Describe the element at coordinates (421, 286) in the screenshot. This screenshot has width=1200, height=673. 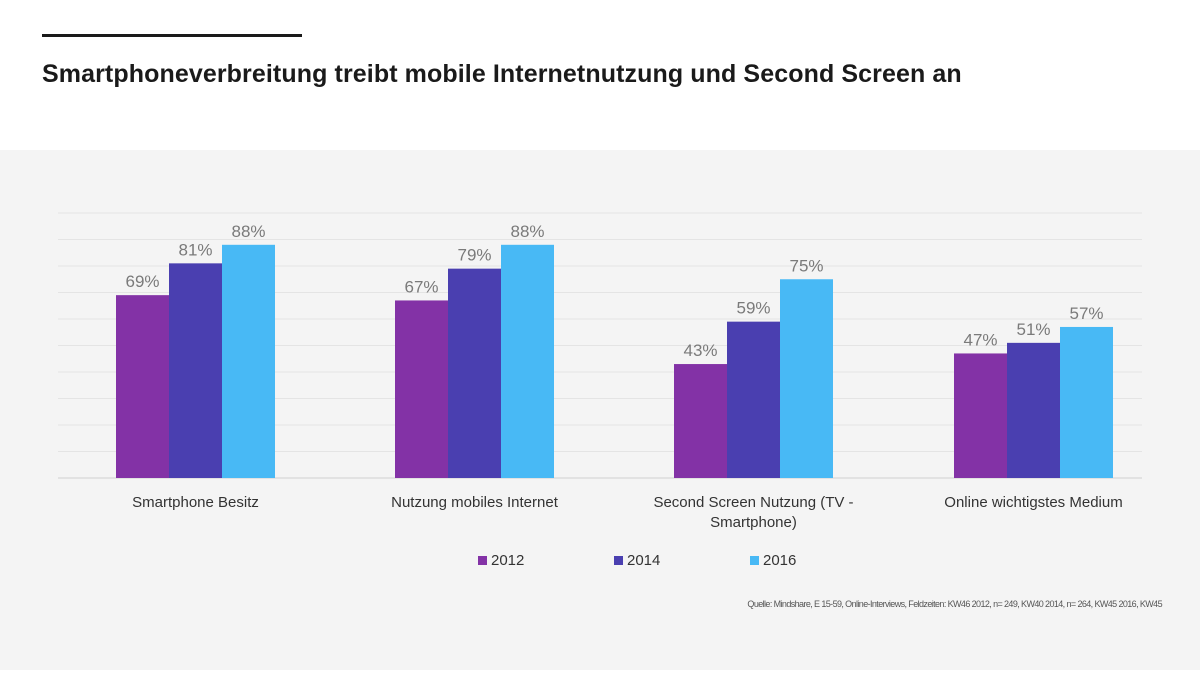
I see `data-label-2012-2: 67%` at that location.